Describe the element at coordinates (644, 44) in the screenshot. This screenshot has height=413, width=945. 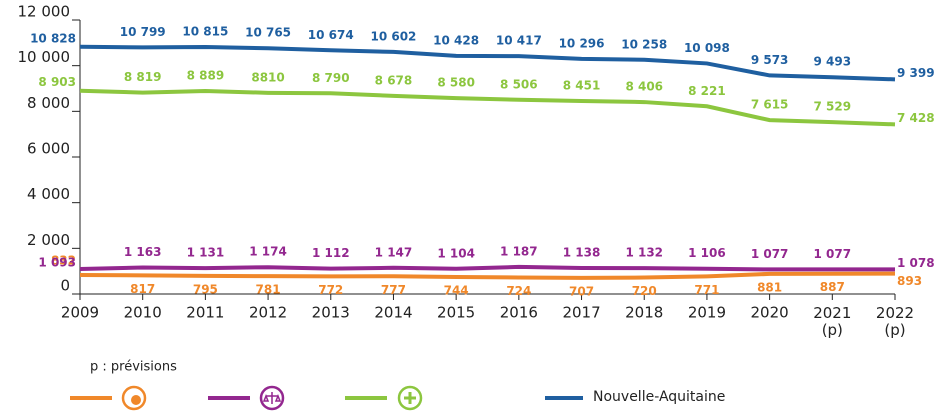
I see `value-label: 10 258` at that location.